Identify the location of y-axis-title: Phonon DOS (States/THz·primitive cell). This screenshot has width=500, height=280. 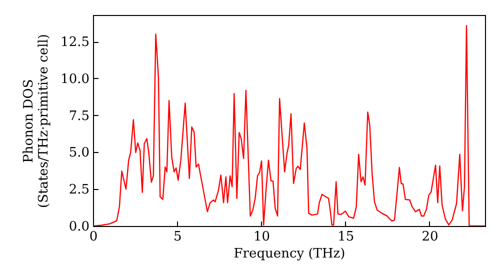
(37, 121).